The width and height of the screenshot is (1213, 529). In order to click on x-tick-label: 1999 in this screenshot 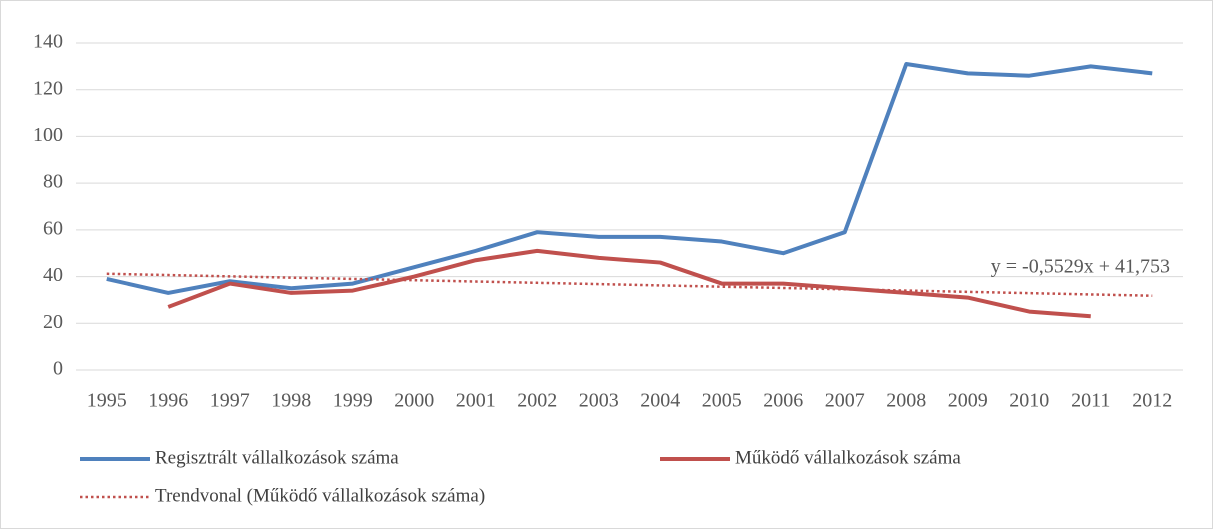, I will do `click(353, 401)`.